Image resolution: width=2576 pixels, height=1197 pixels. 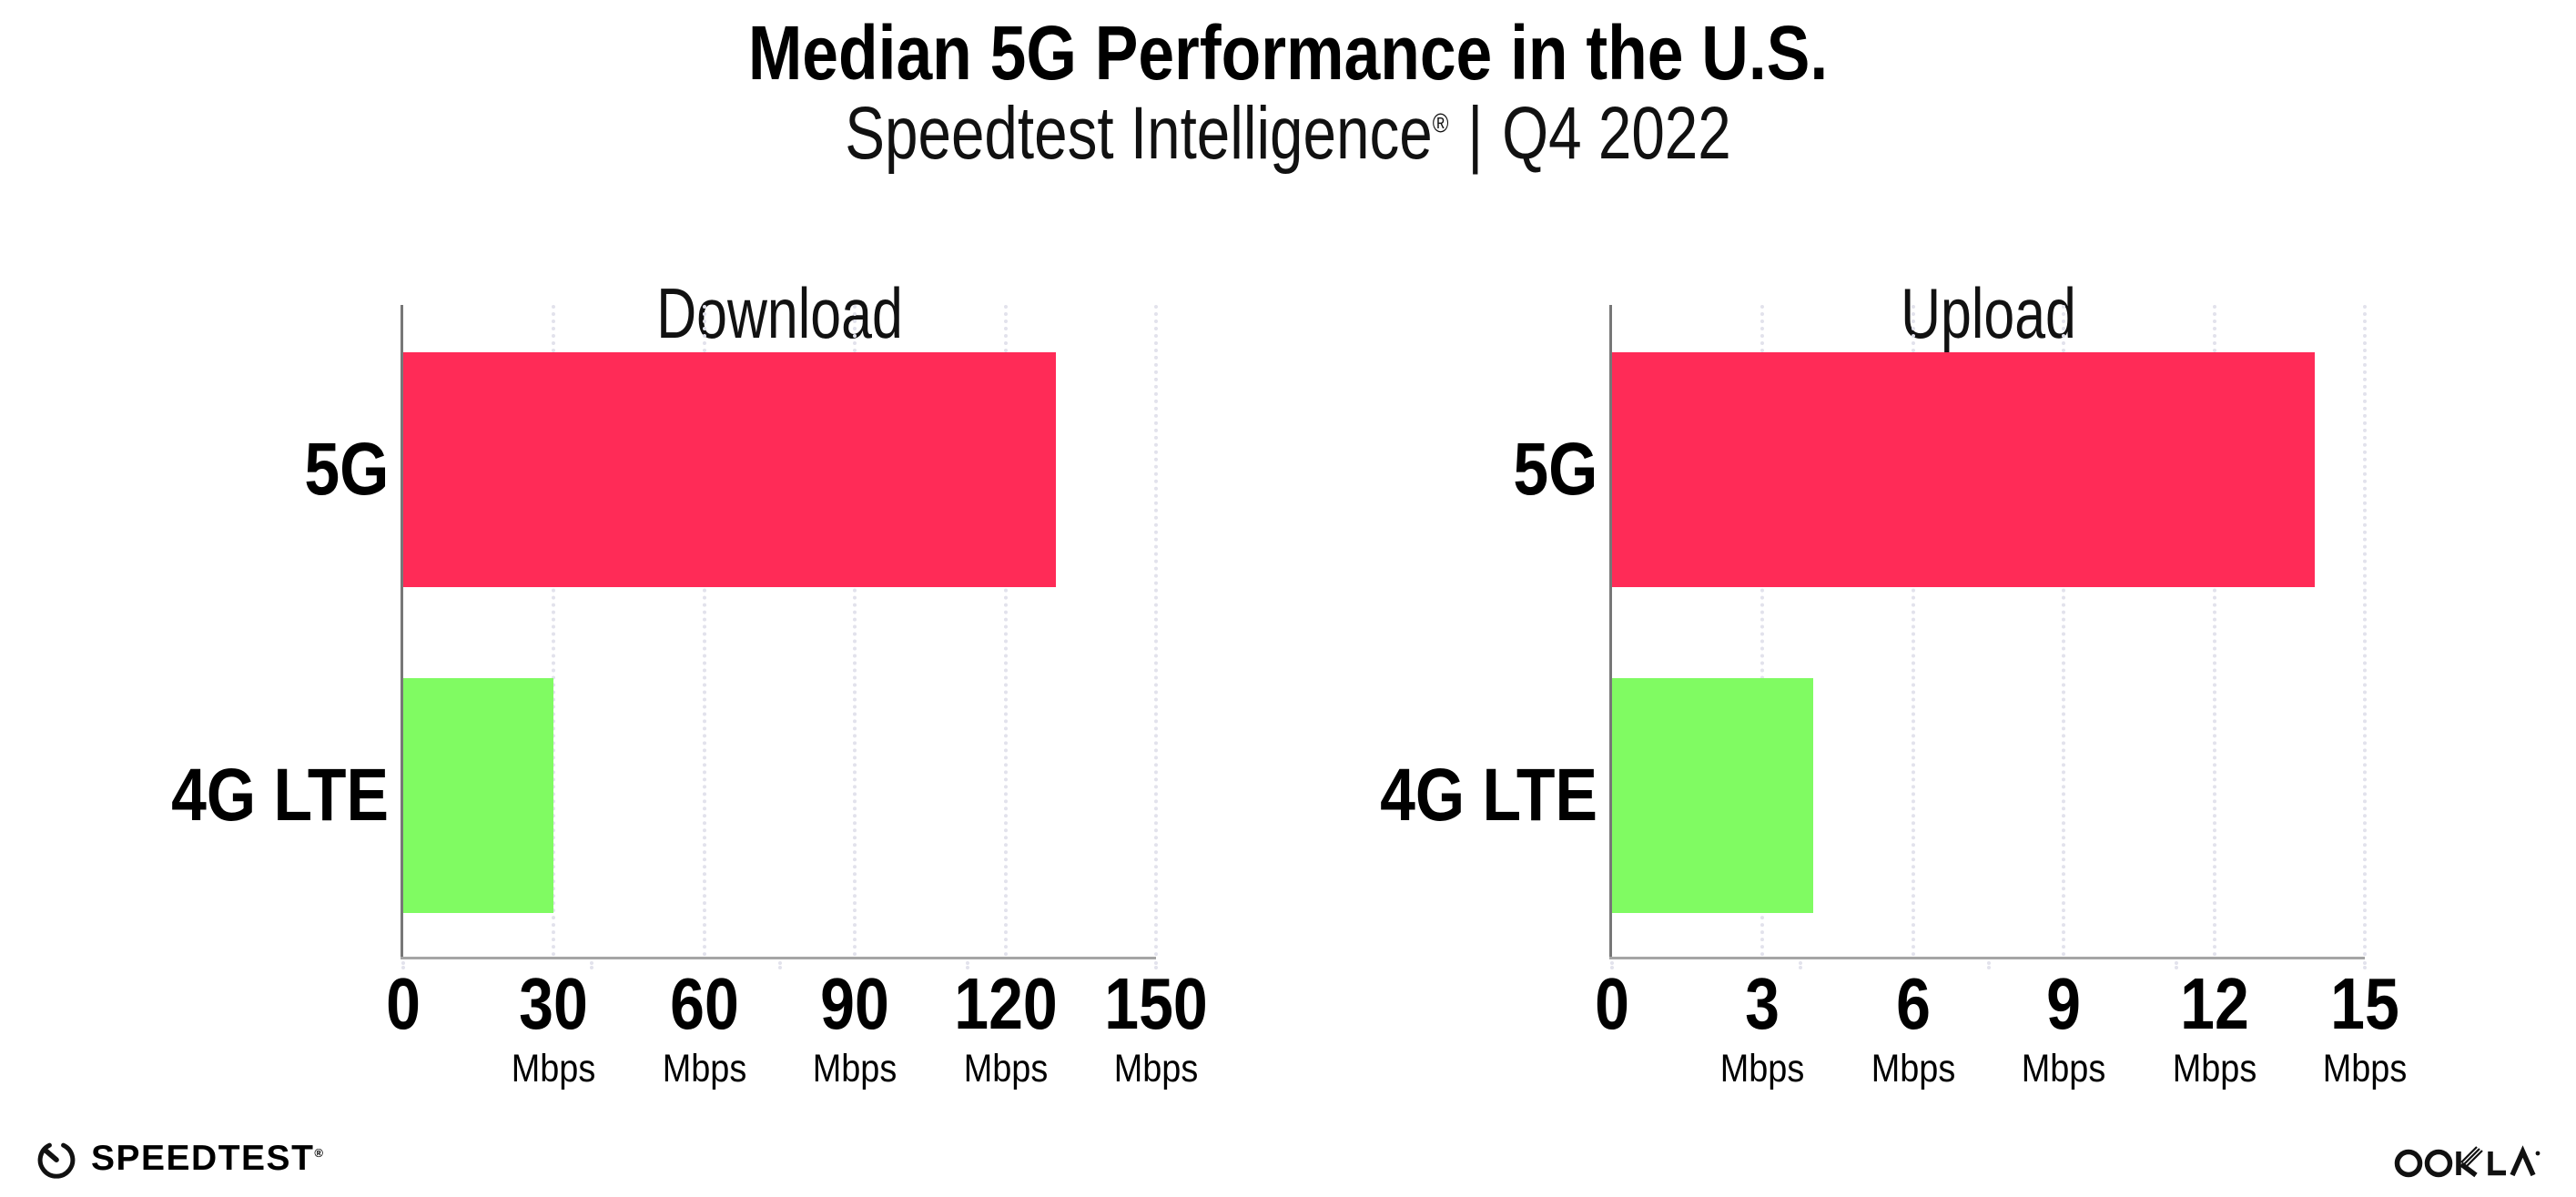 What do you see at coordinates (1762, 1004) in the screenshot?
I see `x-tick-value: 3` at bounding box center [1762, 1004].